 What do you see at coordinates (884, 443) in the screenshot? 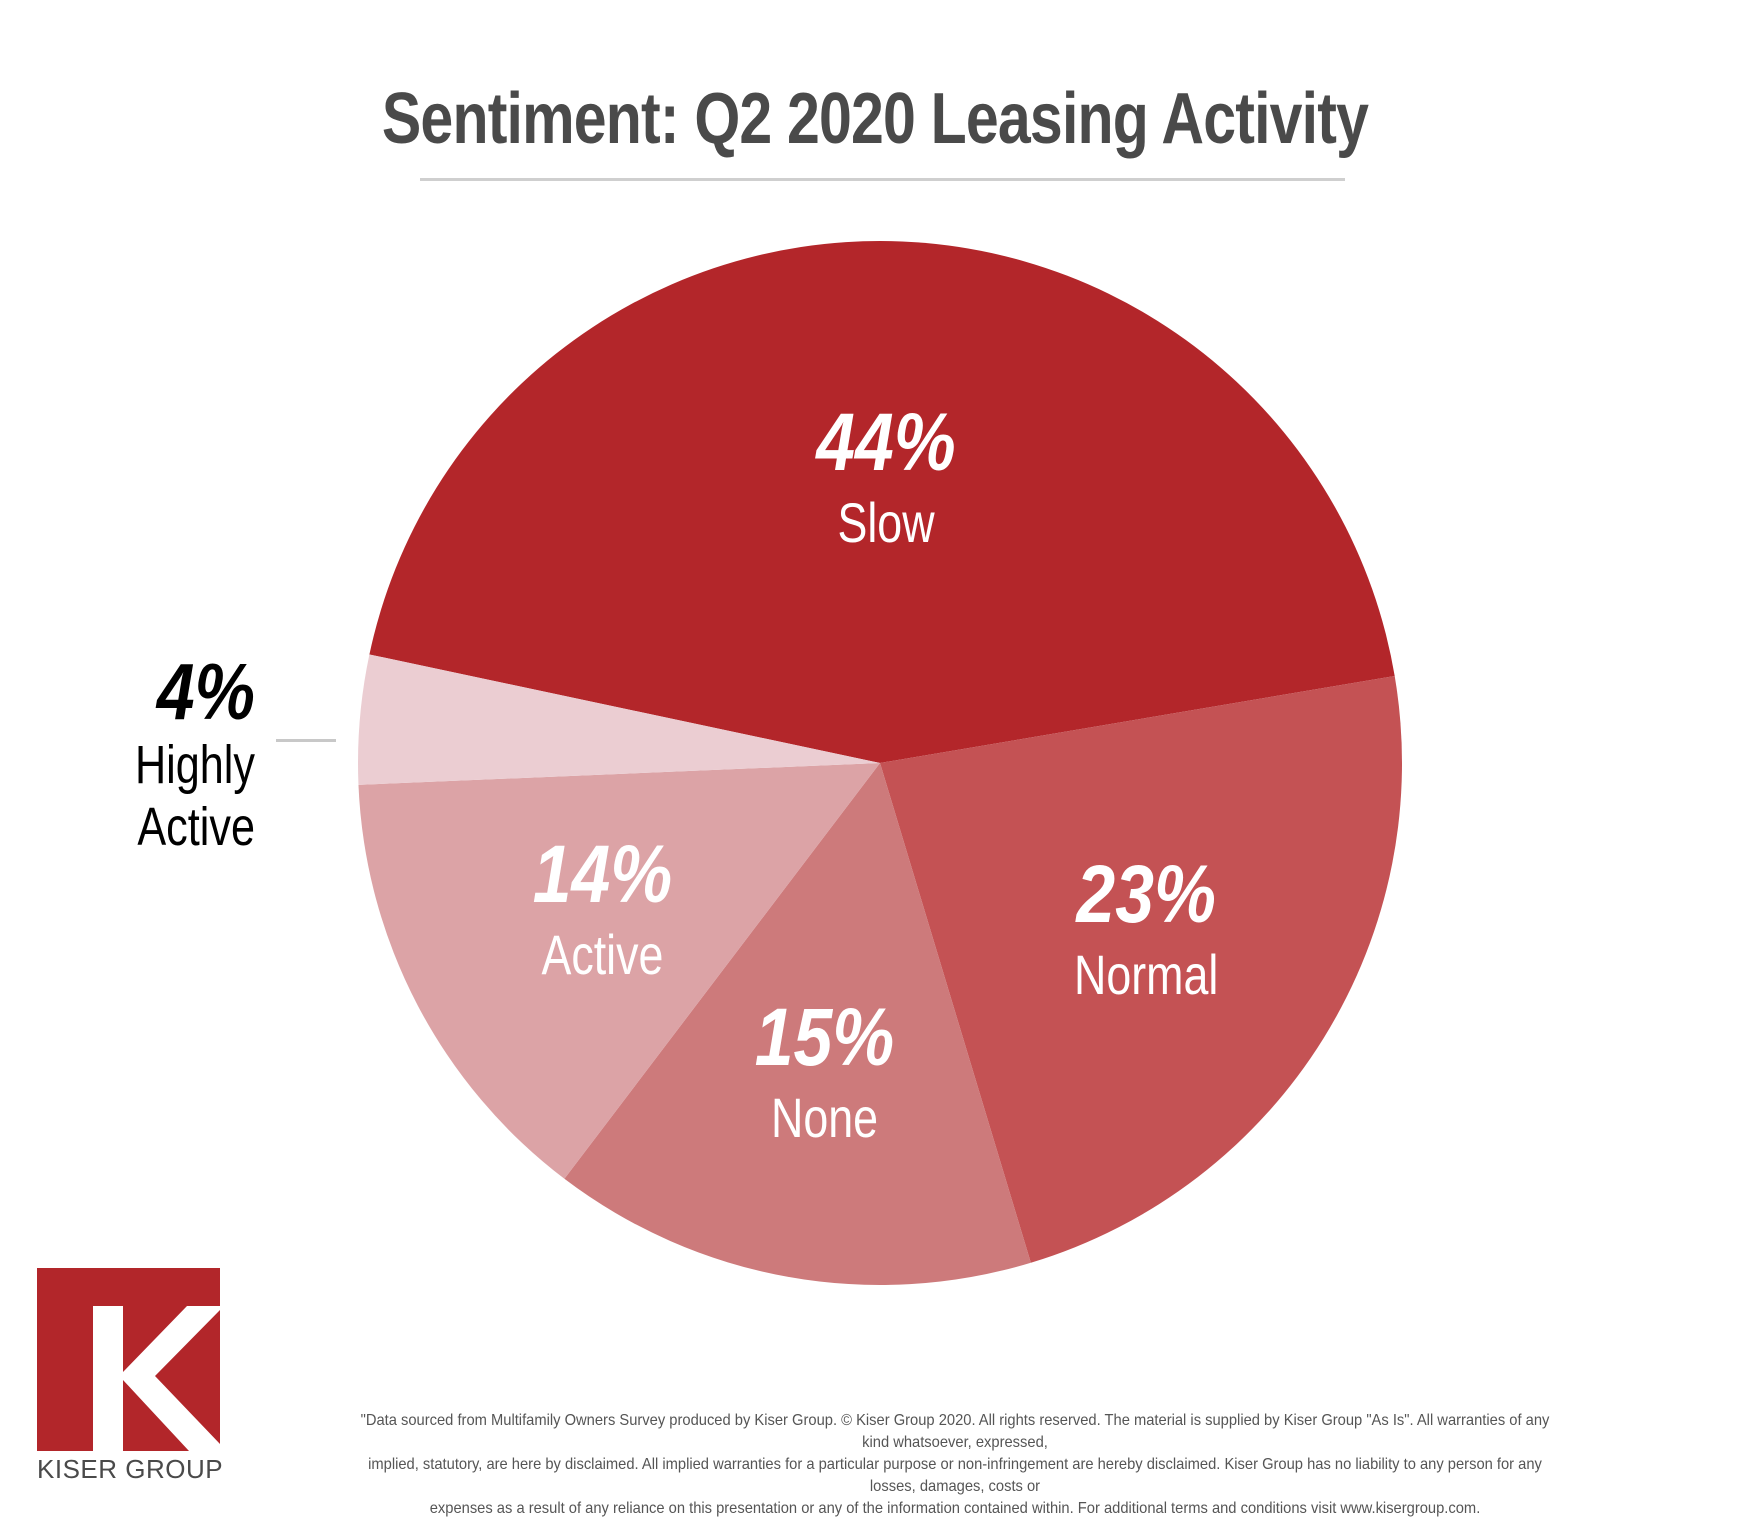
I see `slice-pct-slow: 44%` at bounding box center [884, 443].